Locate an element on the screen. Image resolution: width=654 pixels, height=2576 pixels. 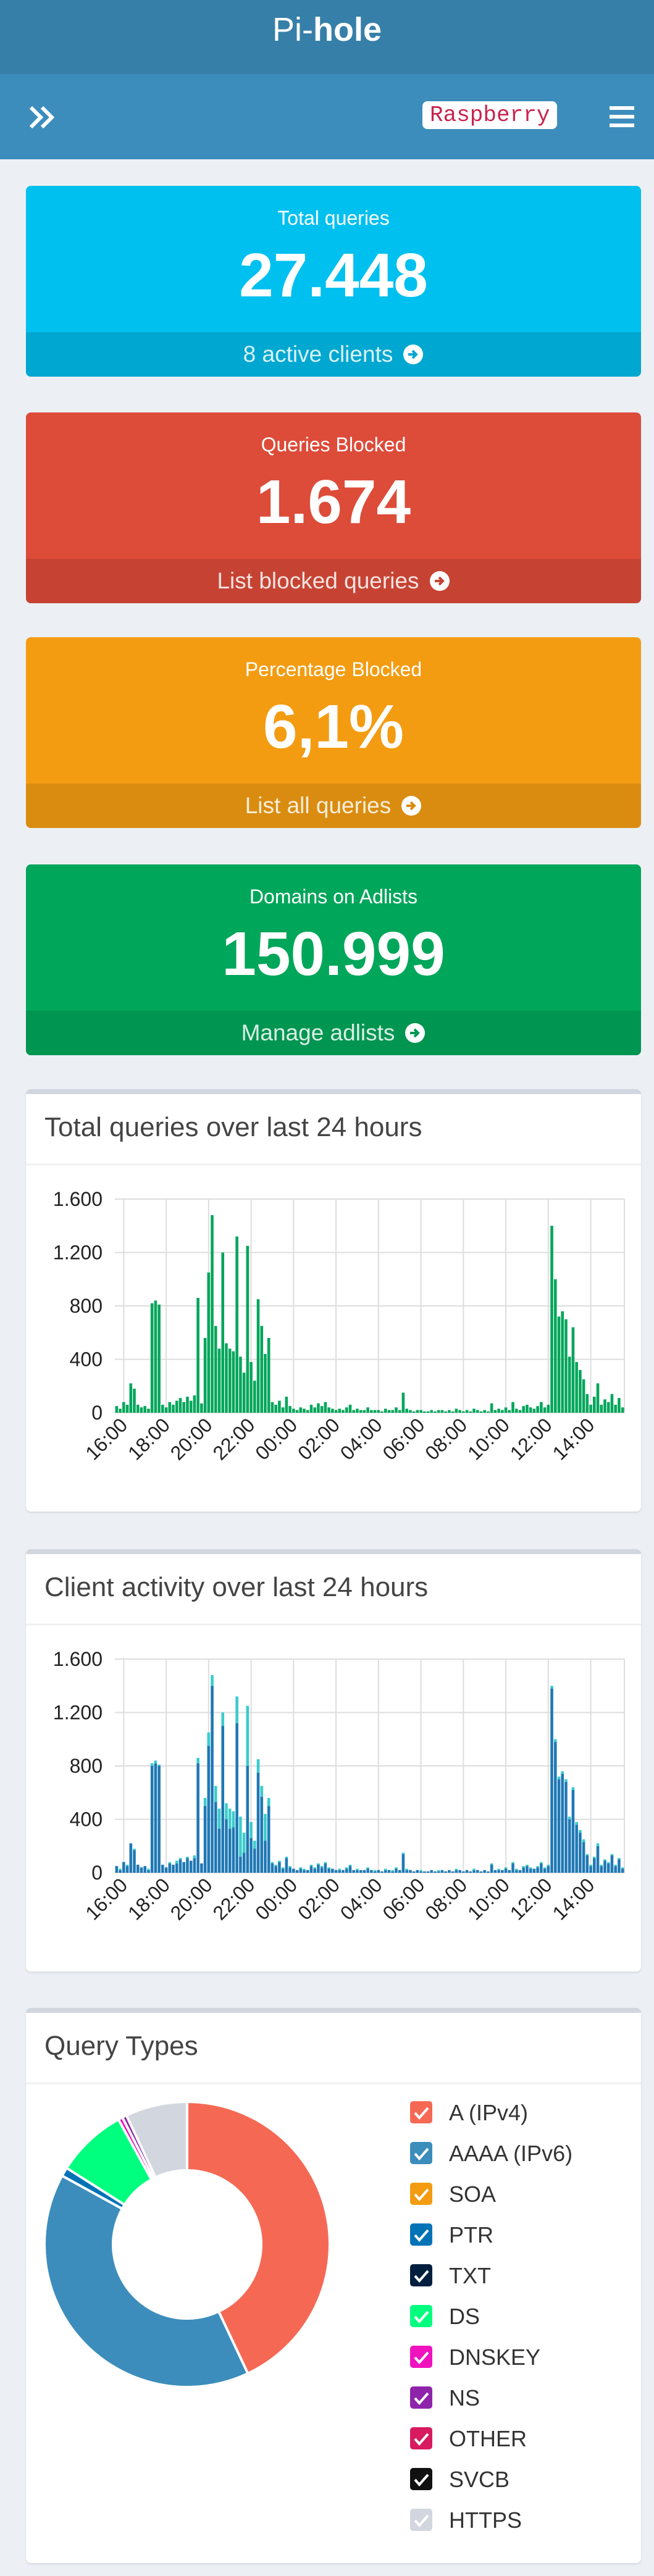
legend-label: OTHER is located at coordinates (488, 2438).